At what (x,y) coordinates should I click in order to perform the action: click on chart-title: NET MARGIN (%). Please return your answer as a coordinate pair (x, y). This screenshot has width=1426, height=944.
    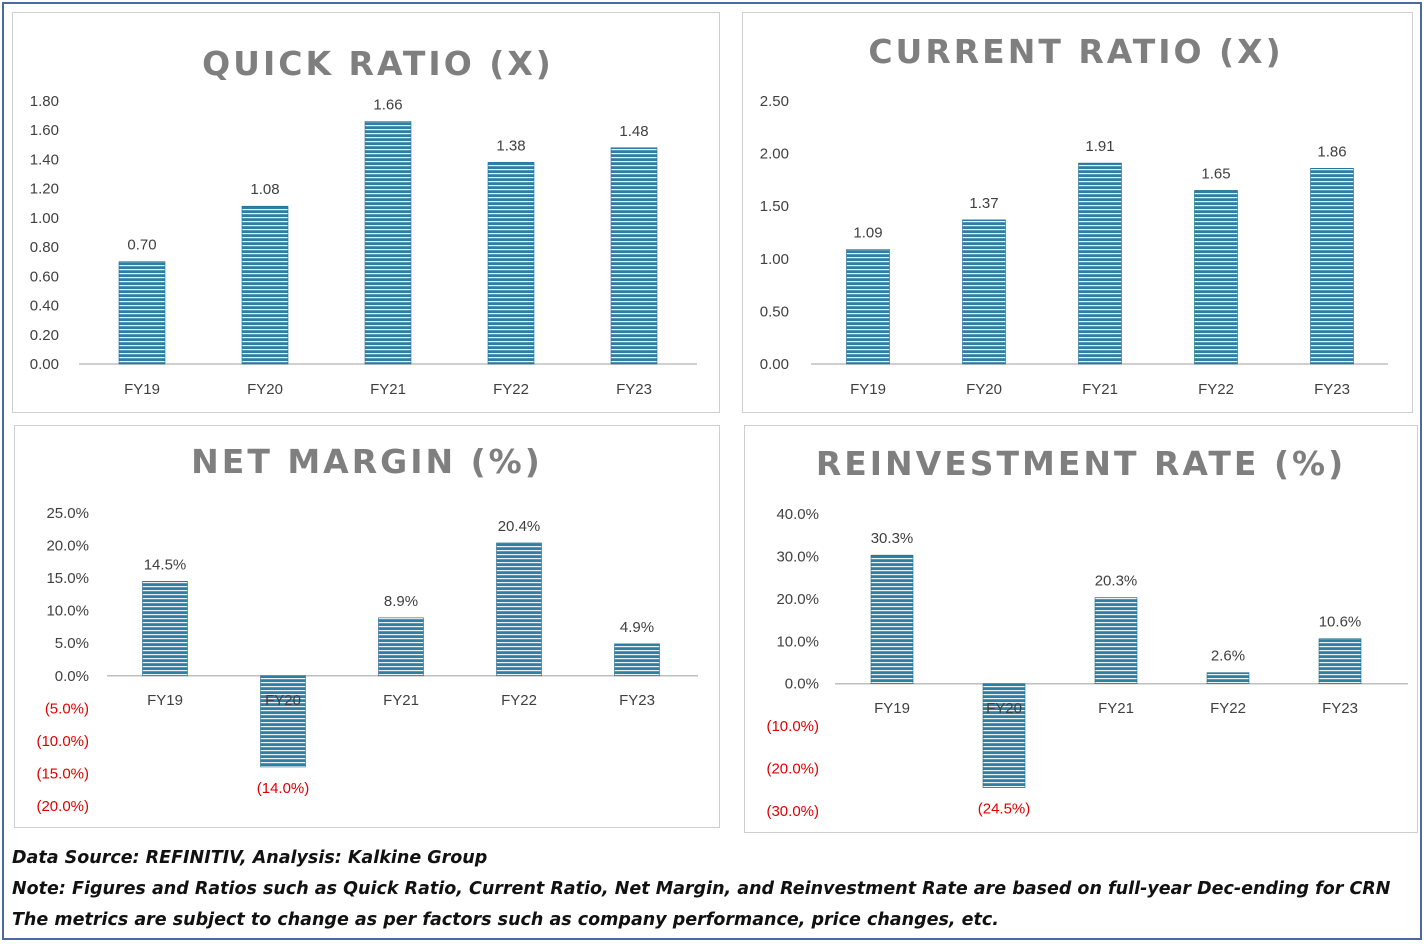
    Looking at the image, I should click on (367, 461).